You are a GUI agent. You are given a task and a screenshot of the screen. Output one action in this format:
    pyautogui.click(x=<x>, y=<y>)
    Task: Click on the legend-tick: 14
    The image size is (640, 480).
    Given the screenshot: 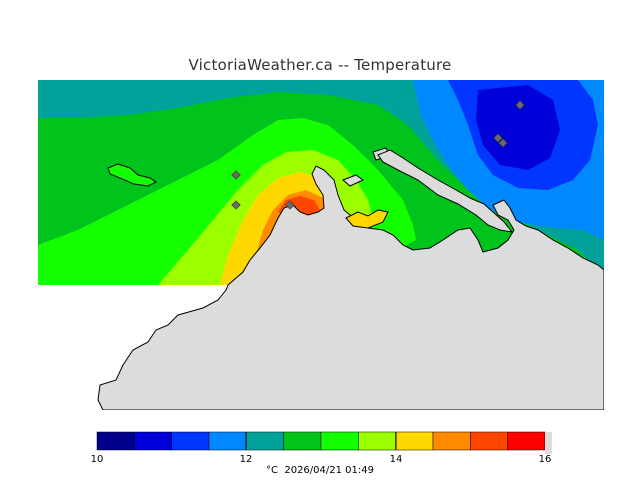 What is the action you would take?
    pyautogui.click(x=396, y=459)
    